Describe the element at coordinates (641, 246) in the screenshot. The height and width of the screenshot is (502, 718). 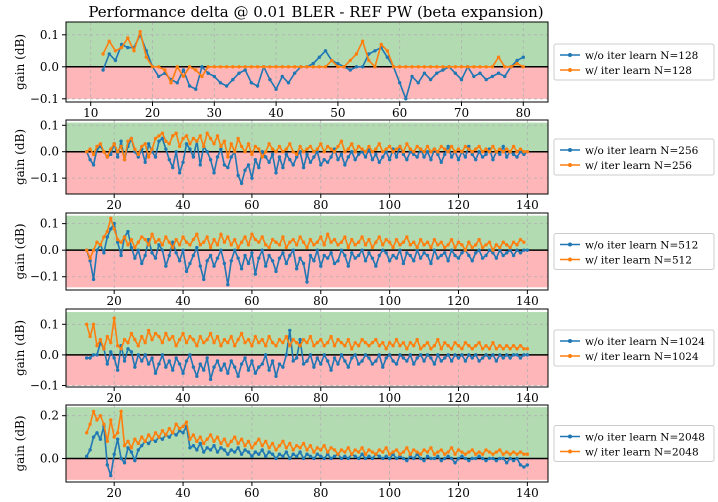
I see `legend-label: w/o iter learn N=512` at that location.